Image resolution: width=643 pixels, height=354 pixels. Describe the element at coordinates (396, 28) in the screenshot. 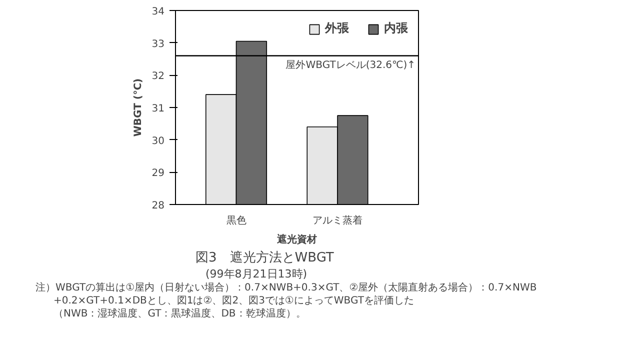

I see `legend-label: 内張` at that location.